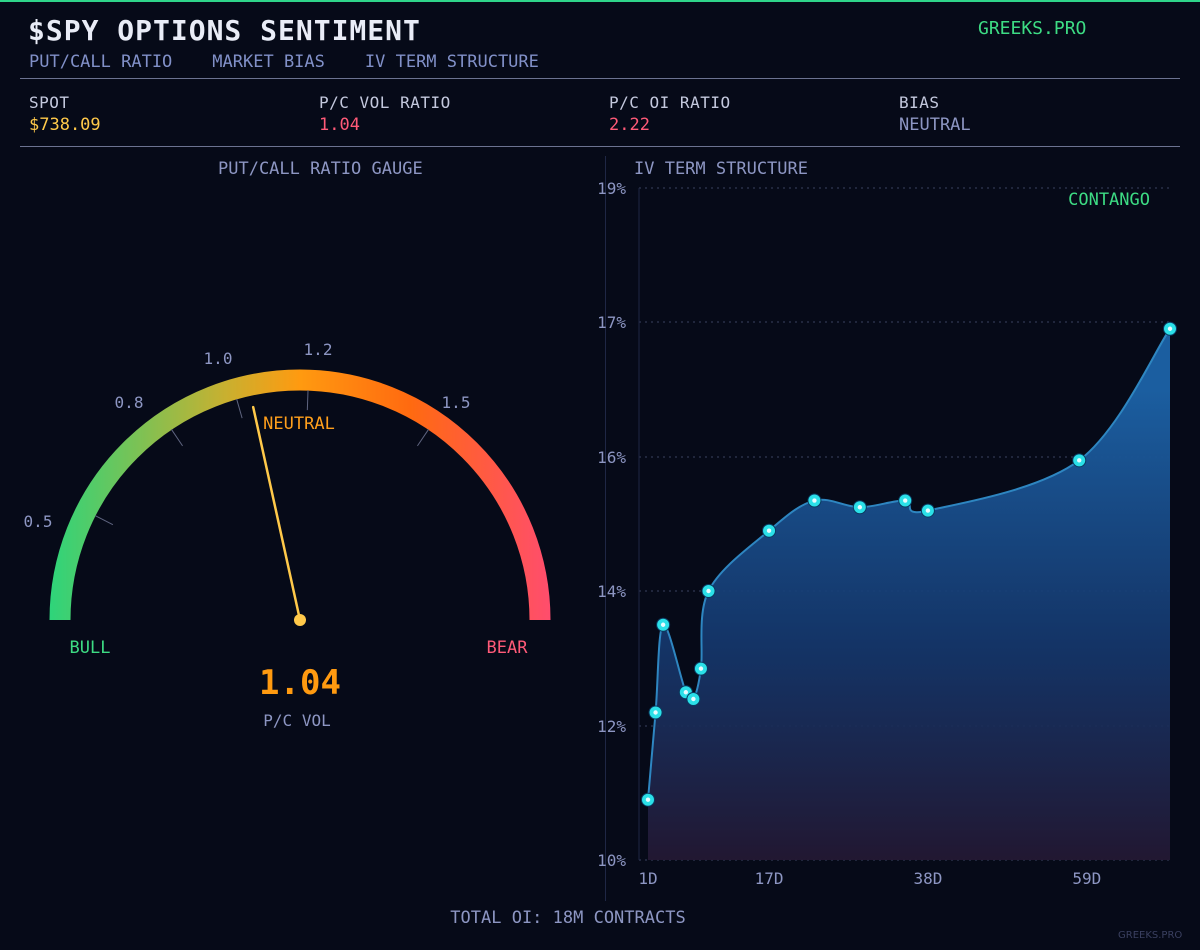 The width and height of the screenshot is (1200, 950). Describe the element at coordinates (218, 358) in the screenshot. I see `gauge-tick-label: 1.0` at that location.